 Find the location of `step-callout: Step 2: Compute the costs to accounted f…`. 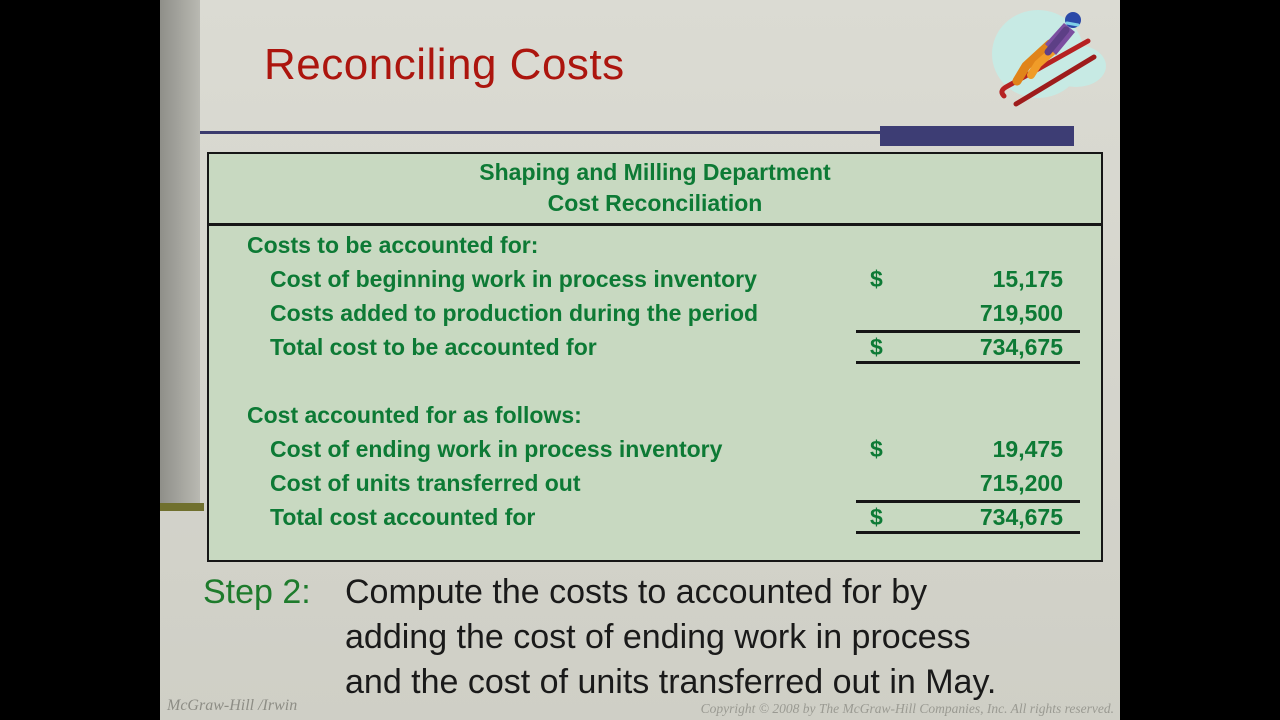

step-callout: Step 2: Compute the costs to accounted f… is located at coordinates (653, 637).